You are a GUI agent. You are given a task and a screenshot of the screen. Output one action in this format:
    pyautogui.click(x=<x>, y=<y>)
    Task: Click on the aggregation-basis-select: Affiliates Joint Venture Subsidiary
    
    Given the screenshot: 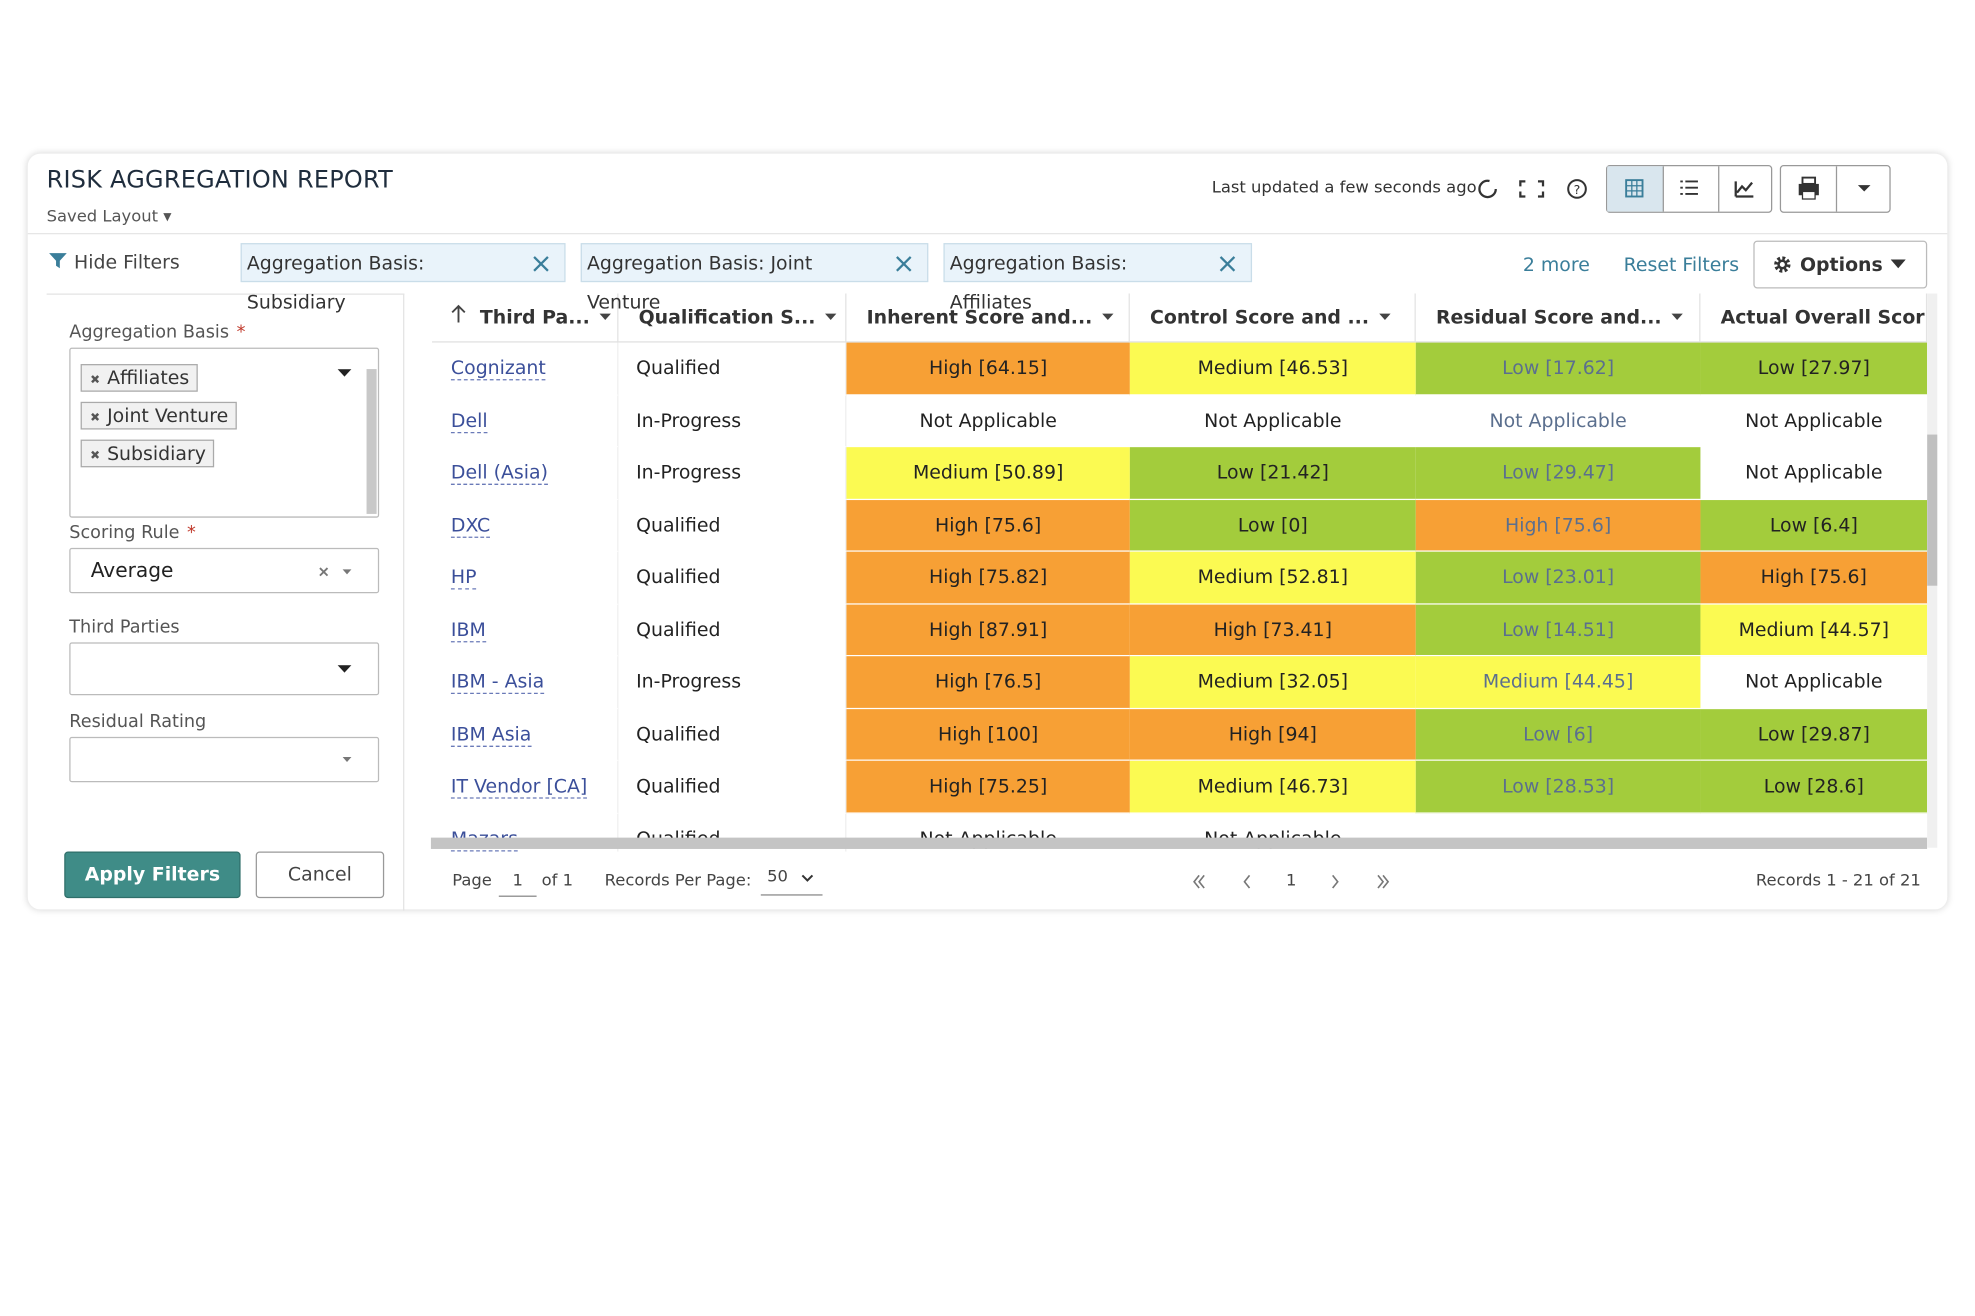 What is the action you would take?
    pyautogui.click(x=224, y=432)
    